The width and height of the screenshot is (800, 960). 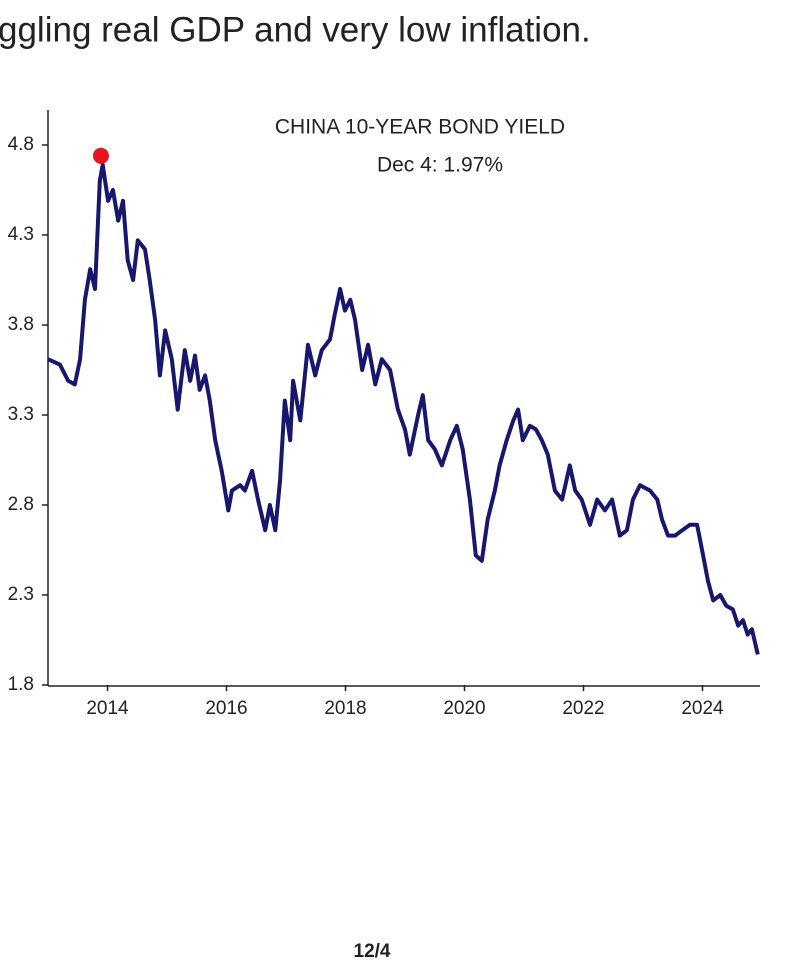 I want to click on y-tick-label: 1.8, so click(x=21, y=684).